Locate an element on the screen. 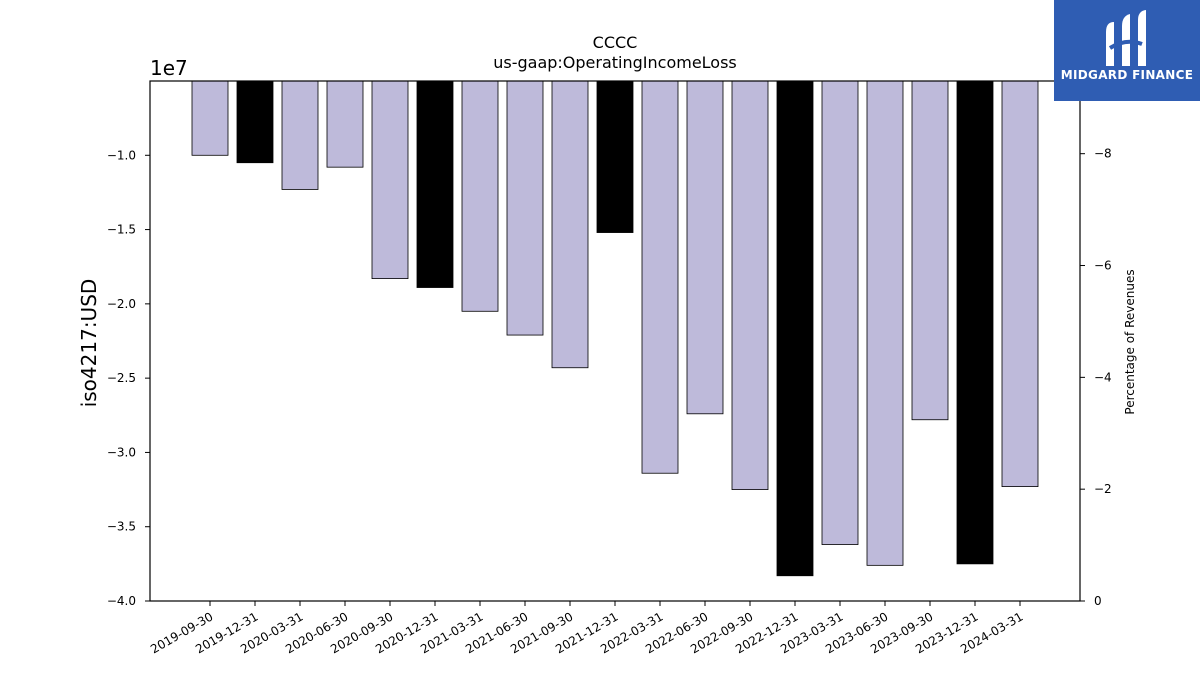 The image size is (1200, 675). y-exponent-label: 1e7 is located at coordinates (169, 68).